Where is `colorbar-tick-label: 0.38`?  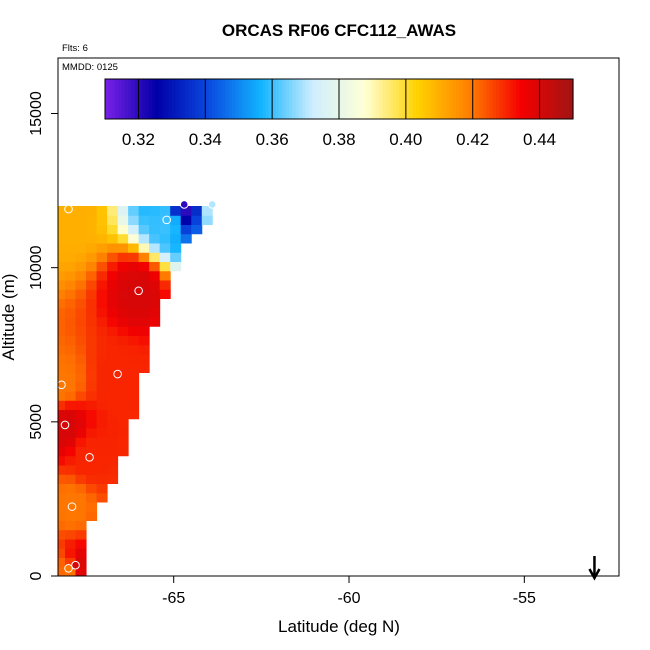 colorbar-tick-label: 0.38 is located at coordinates (338, 139).